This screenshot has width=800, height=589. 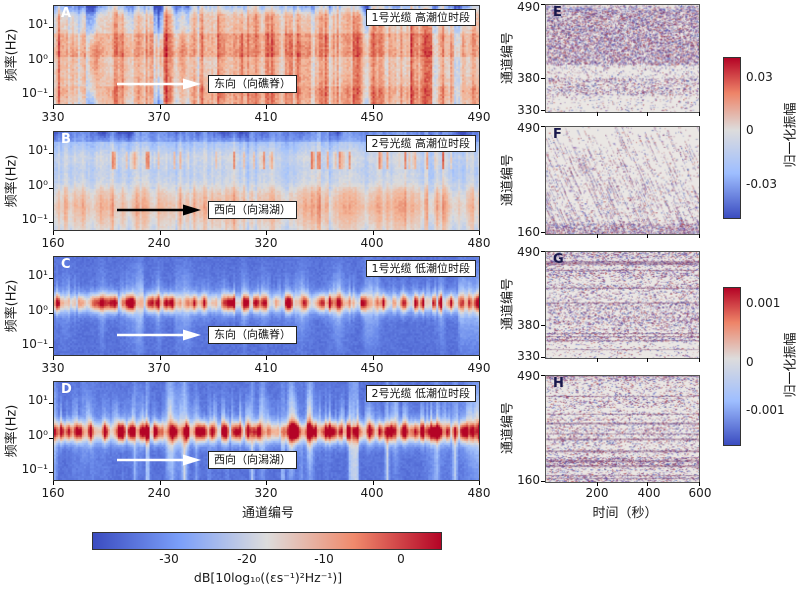 What do you see at coordinates (762, 184) in the screenshot?
I see `colorbar-tick: -0.03` at bounding box center [762, 184].